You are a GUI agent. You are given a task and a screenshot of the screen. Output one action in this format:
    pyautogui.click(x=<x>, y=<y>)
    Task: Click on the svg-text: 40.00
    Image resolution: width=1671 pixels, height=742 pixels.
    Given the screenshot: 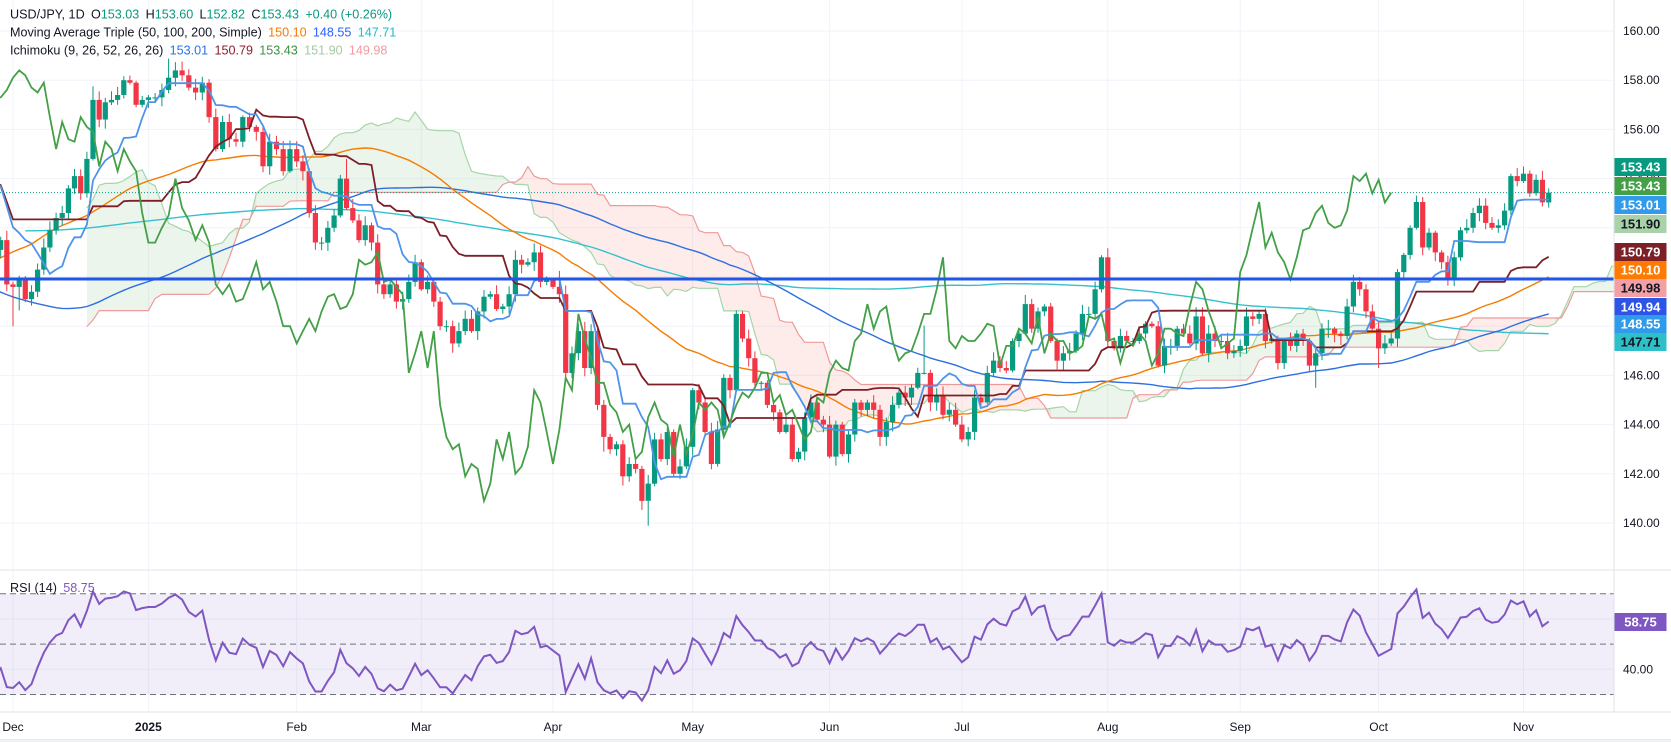 What is the action you would take?
    pyautogui.click(x=1638, y=669)
    